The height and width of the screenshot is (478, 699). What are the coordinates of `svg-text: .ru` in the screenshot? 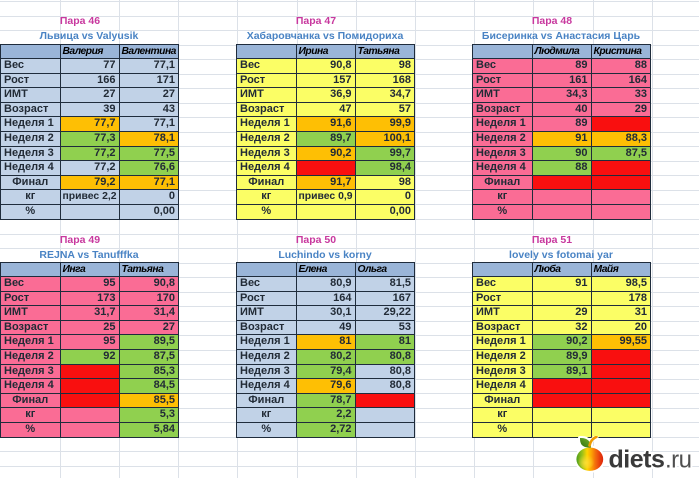 It's located at (678, 459).